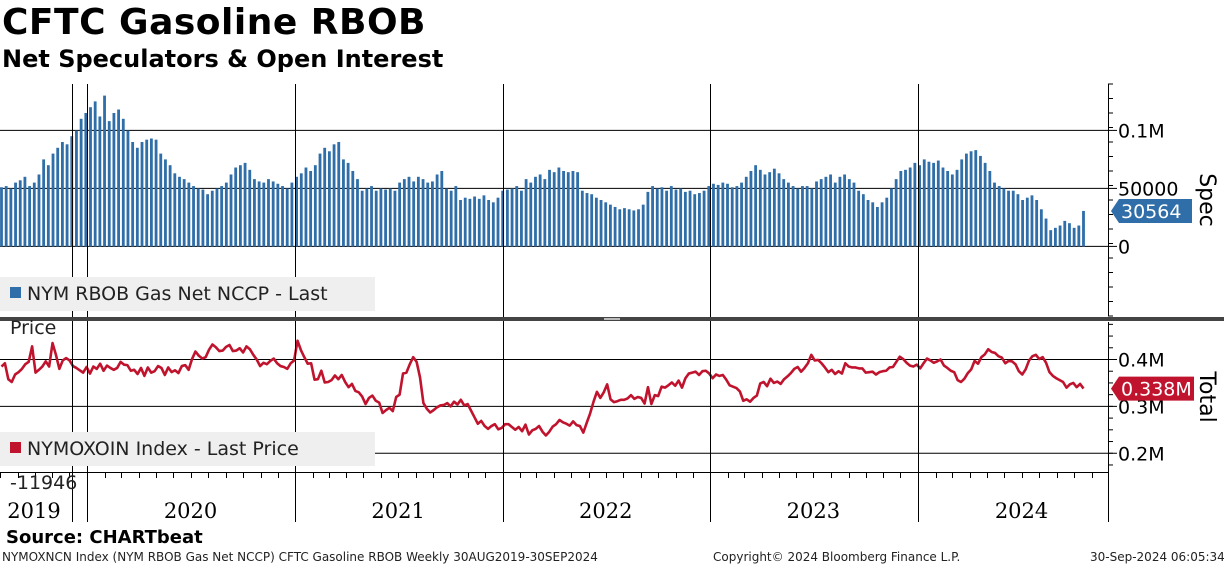  Describe the element at coordinates (15, 447) in the screenshot. I see `bottom-legend-swatch` at that location.